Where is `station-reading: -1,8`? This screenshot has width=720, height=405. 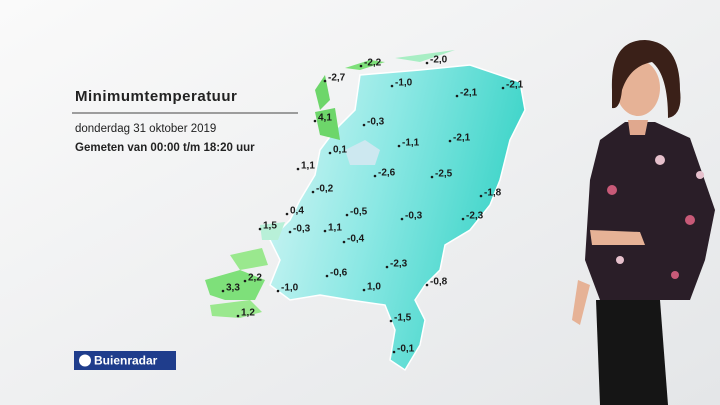 station-reading: -1,8 is located at coordinates (493, 193).